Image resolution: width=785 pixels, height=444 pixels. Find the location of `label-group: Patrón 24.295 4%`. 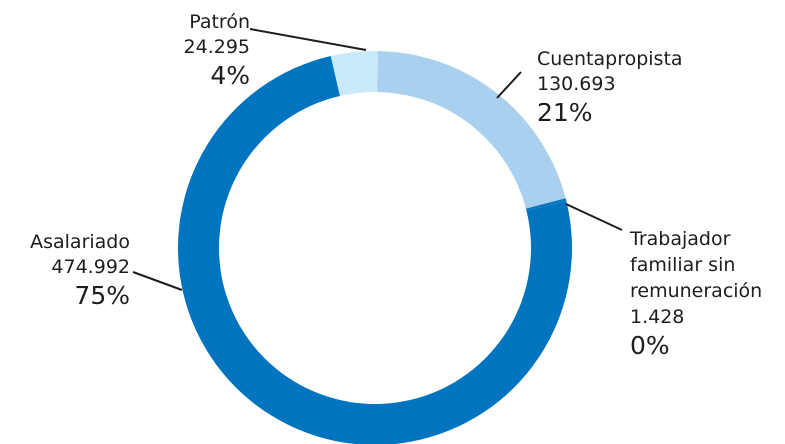

label-group: Patrón 24.295 4% is located at coordinates (217, 51).